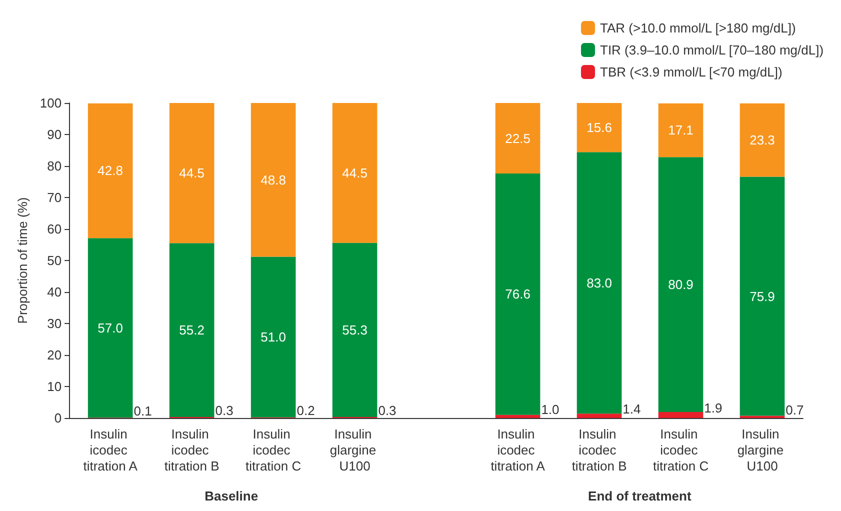 The image size is (841, 511). I want to click on data-label: 76.6, so click(517, 294).